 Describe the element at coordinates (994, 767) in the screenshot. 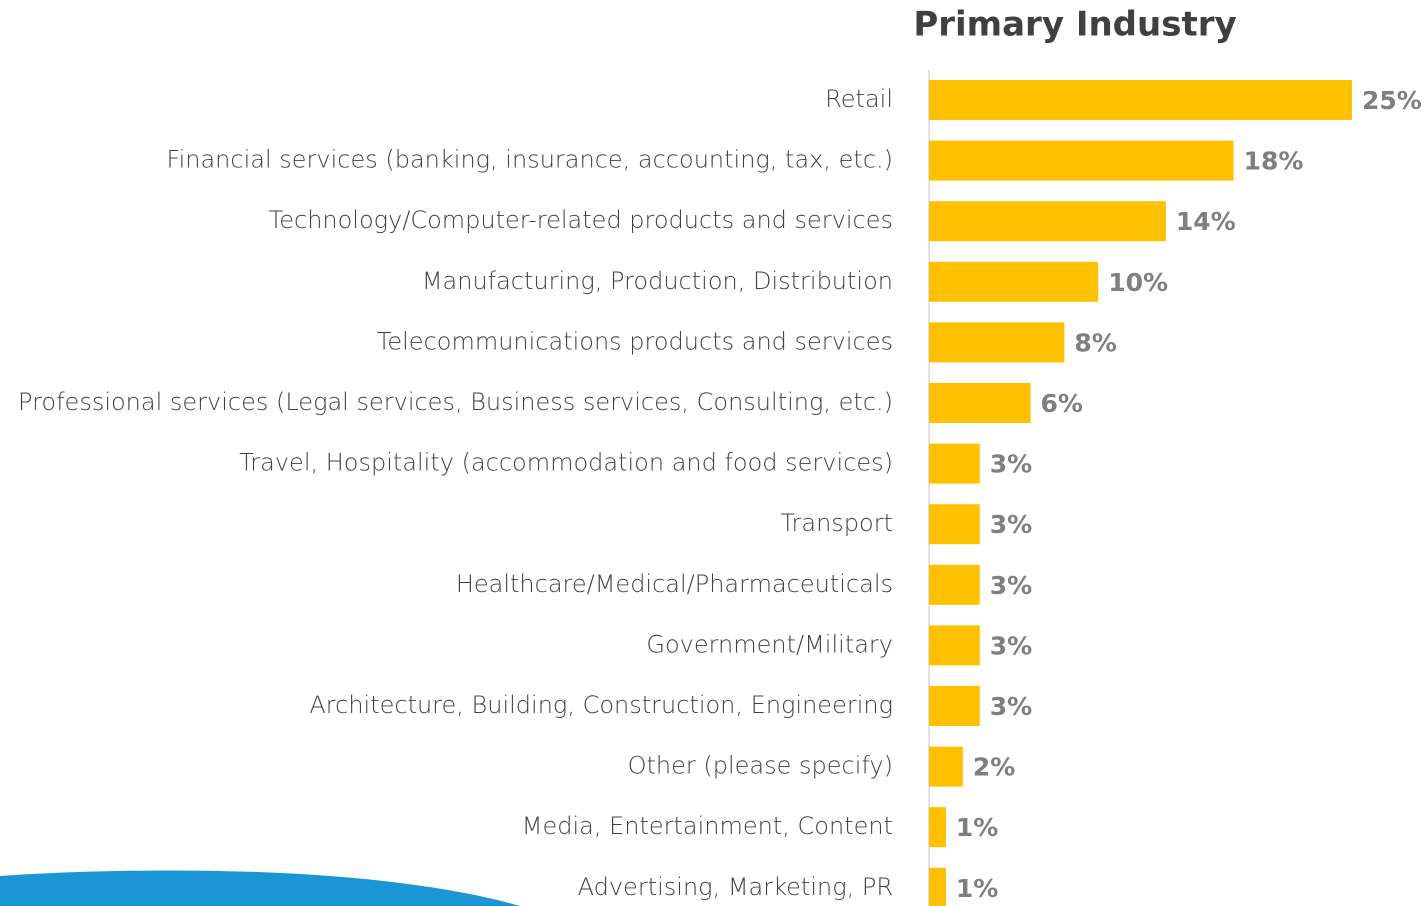

I see `value-label: 2%` at that location.